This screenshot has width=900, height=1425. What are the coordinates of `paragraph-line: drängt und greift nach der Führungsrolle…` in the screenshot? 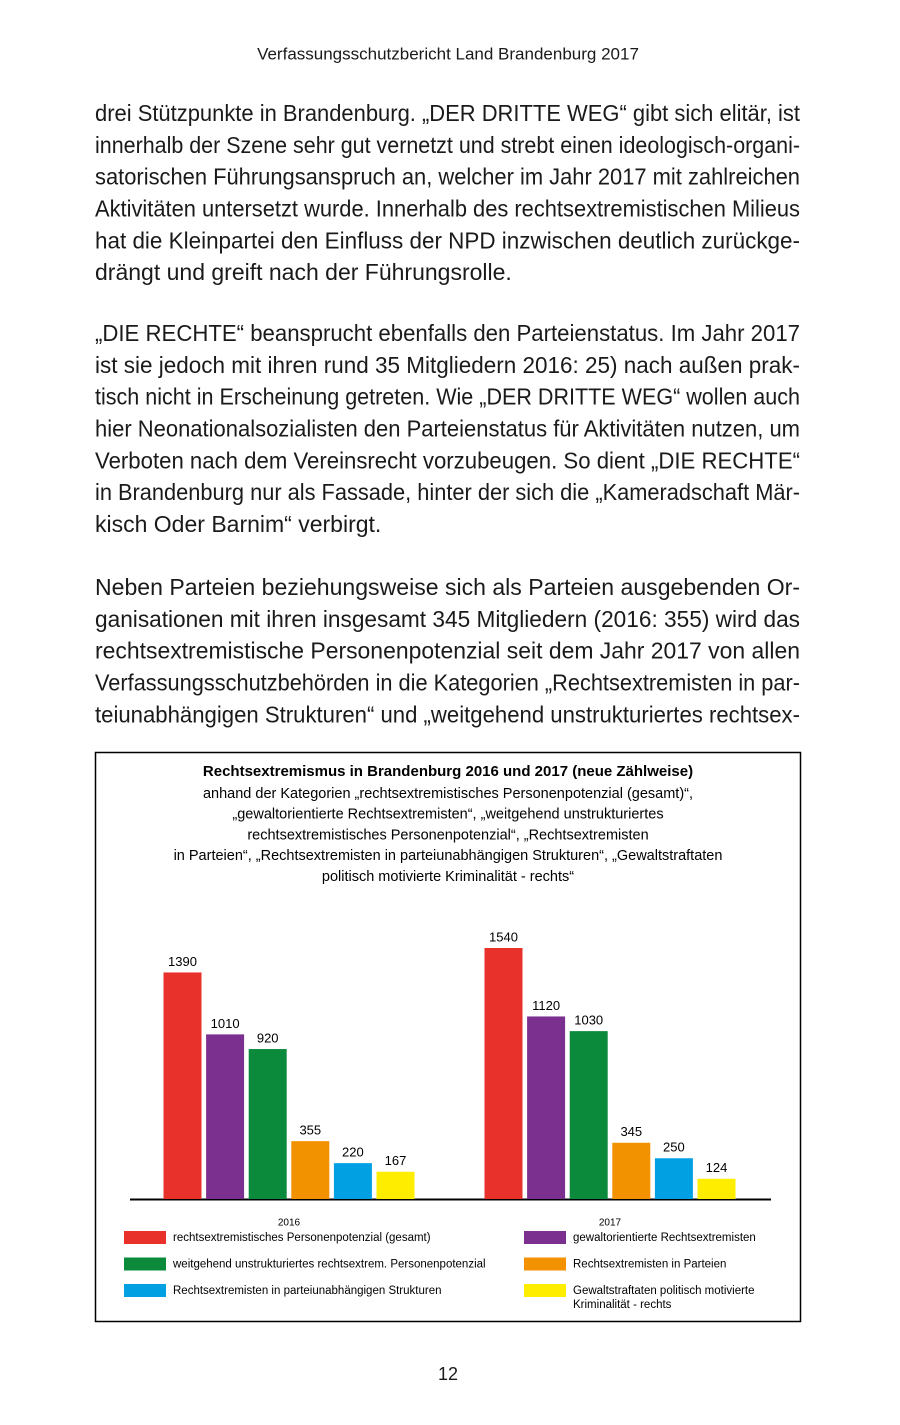 It's located at (303, 272).